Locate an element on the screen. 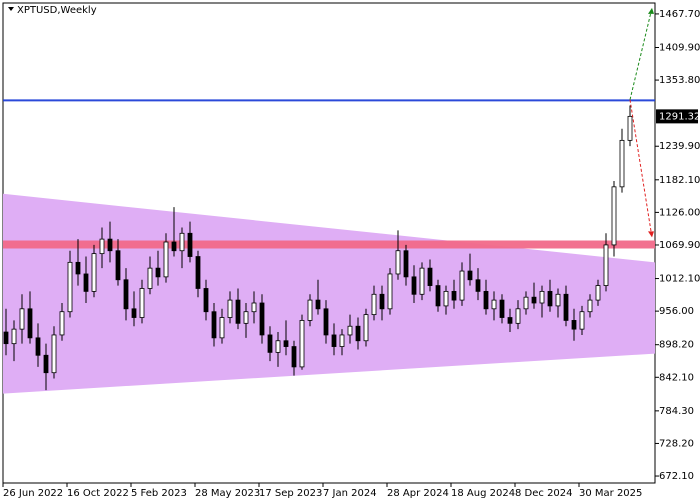 The height and width of the screenshot is (504, 700). y-tick-label: 1409.90 is located at coordinates (679, 47).